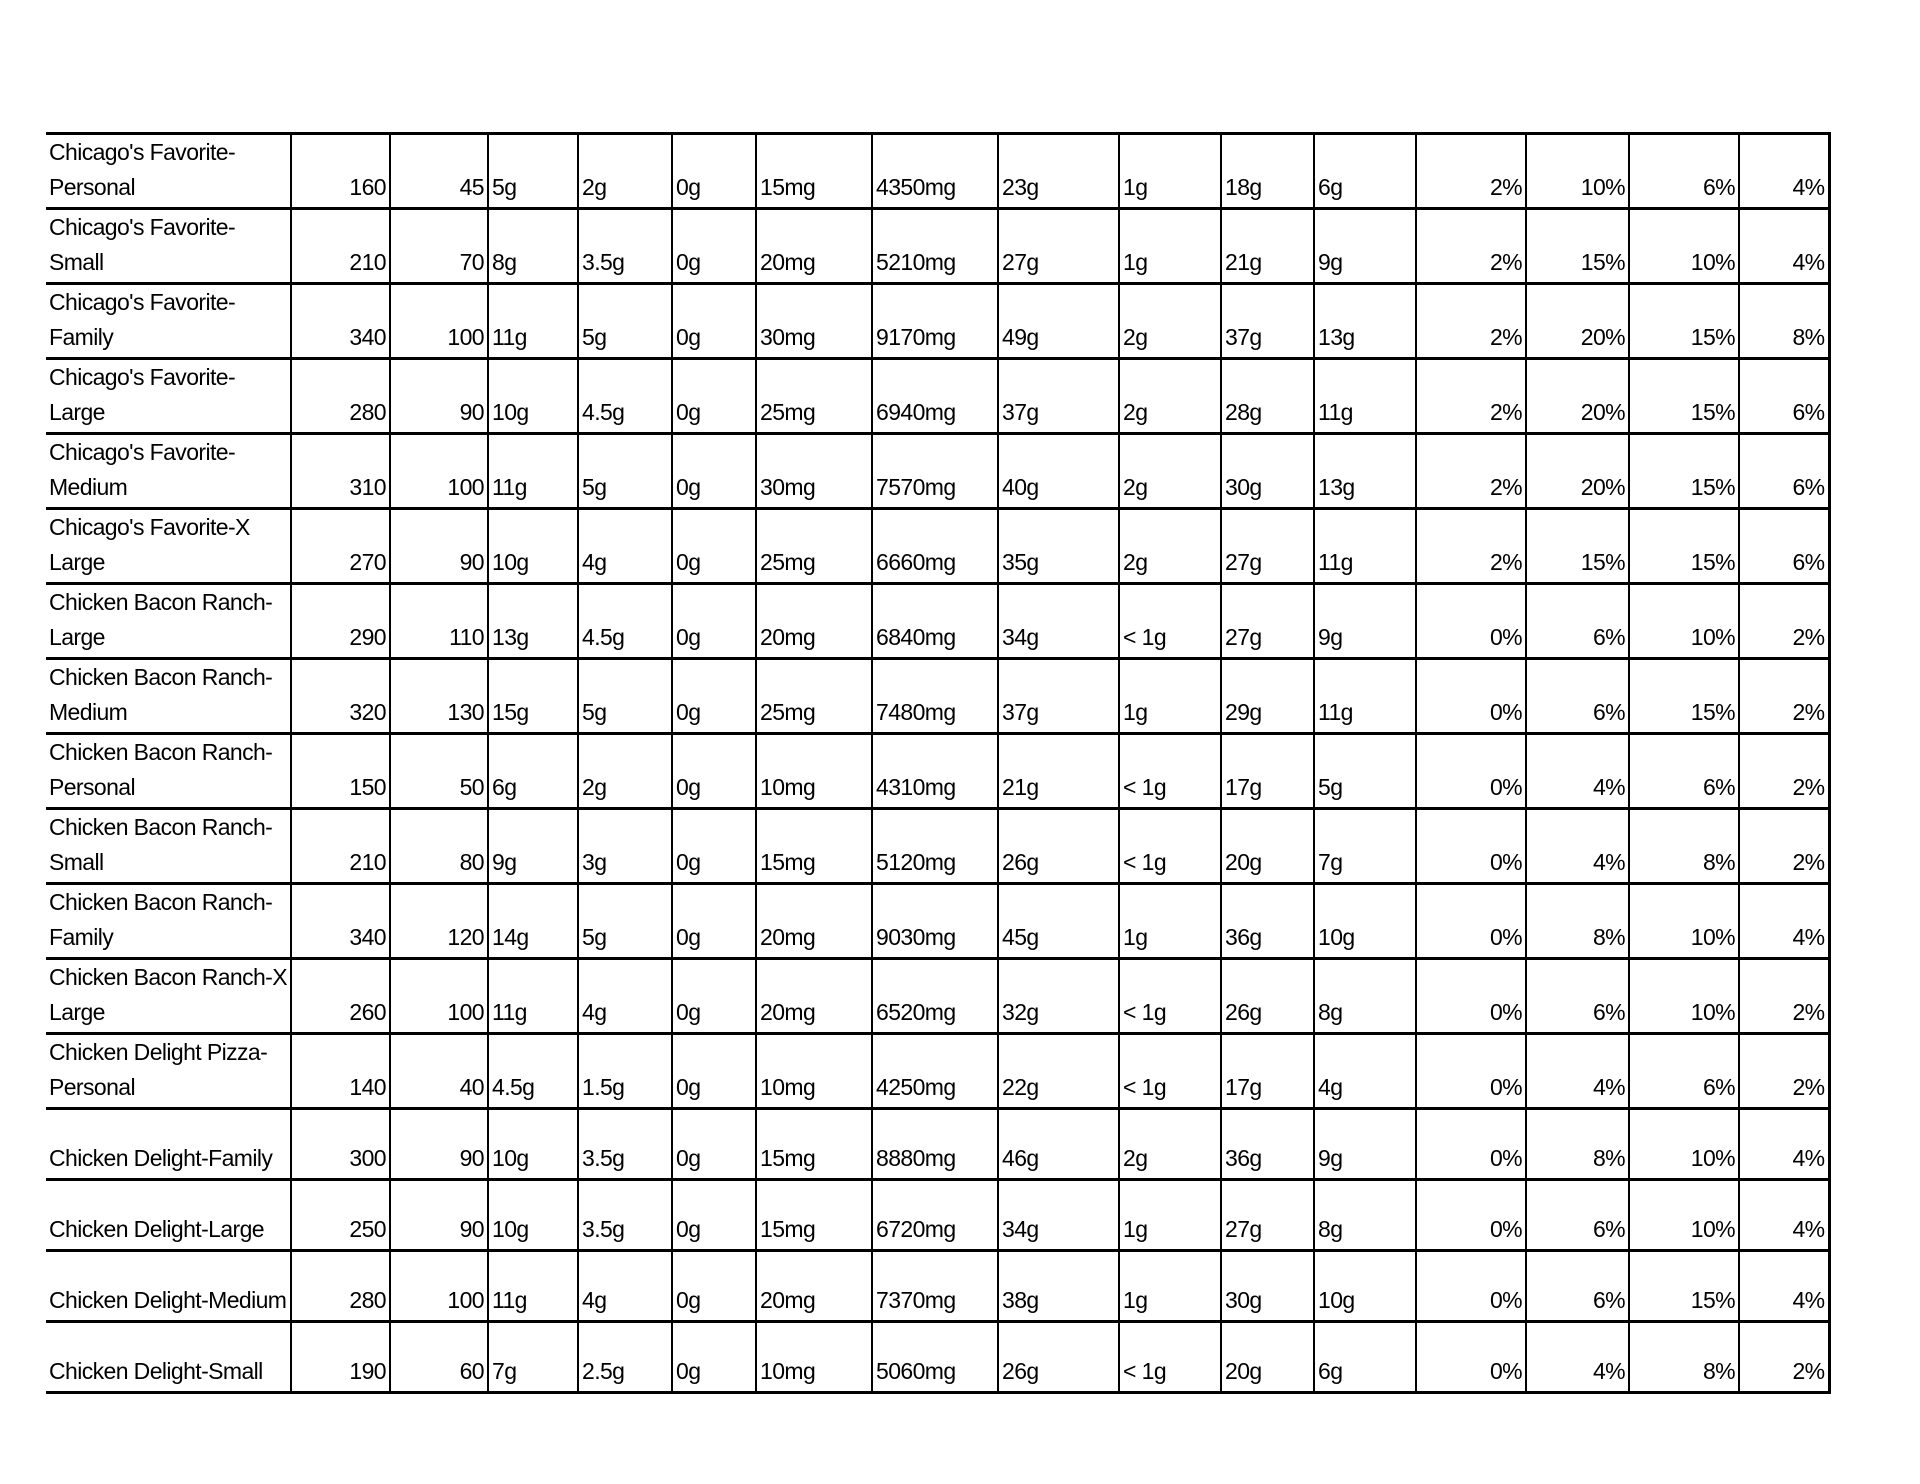 This screenshot has width=1920, height=1484. What do you see at coordinates (439, 1357) in the screenshot?
I see `table-cell: 60` at bounding box center [439, 1357].